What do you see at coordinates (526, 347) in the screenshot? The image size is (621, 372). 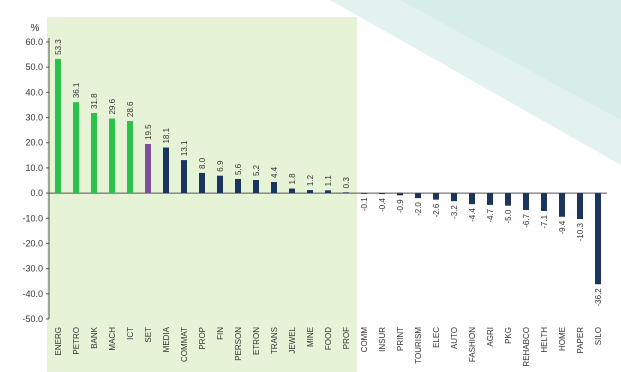 I see `category-label-rehabco: REHABCO` at bounding box center [526, 347].